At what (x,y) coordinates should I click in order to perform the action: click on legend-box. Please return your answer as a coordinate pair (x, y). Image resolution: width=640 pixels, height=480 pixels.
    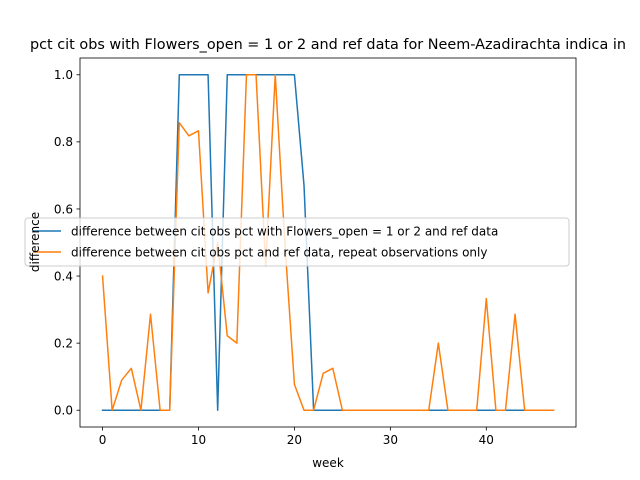
    Looking at the image, I should click on (297, 242).